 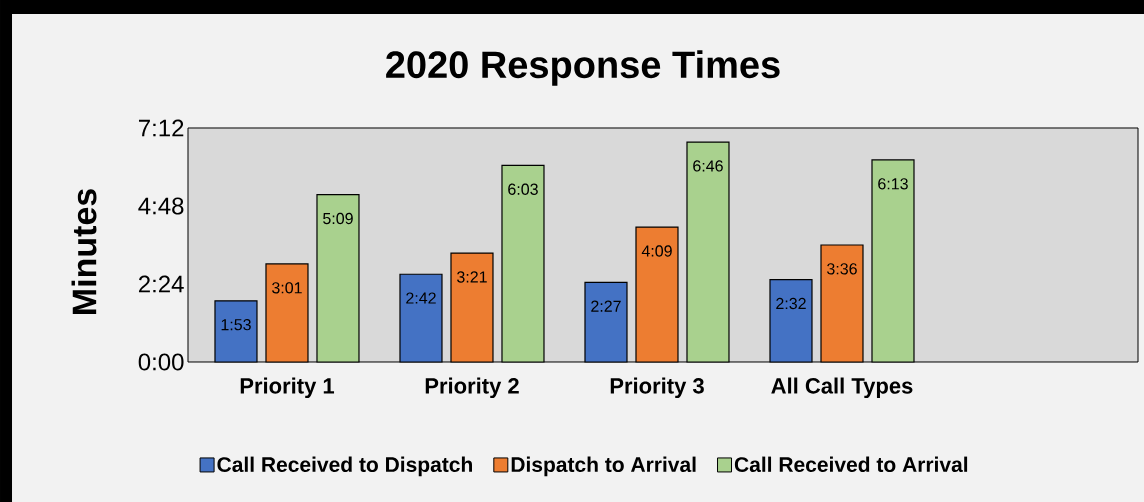 What do you see at coordinates (287, 388) in the screenshot?
I see `x-tick-label: Priority 1` at bounding box center [287, 388].